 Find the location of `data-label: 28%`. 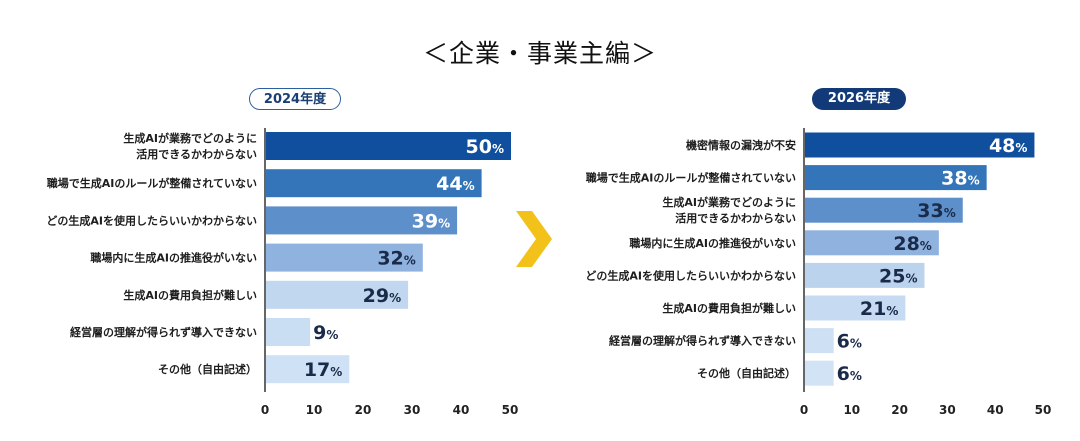

data-label: 28% is located at coordinates (912, 244).